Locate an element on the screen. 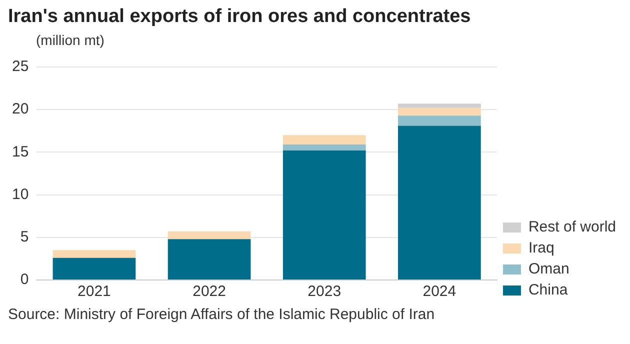 The width and height of the screenshot is (630, 344). y-axis-title: (million mt) is located at coordinates (70, 41).